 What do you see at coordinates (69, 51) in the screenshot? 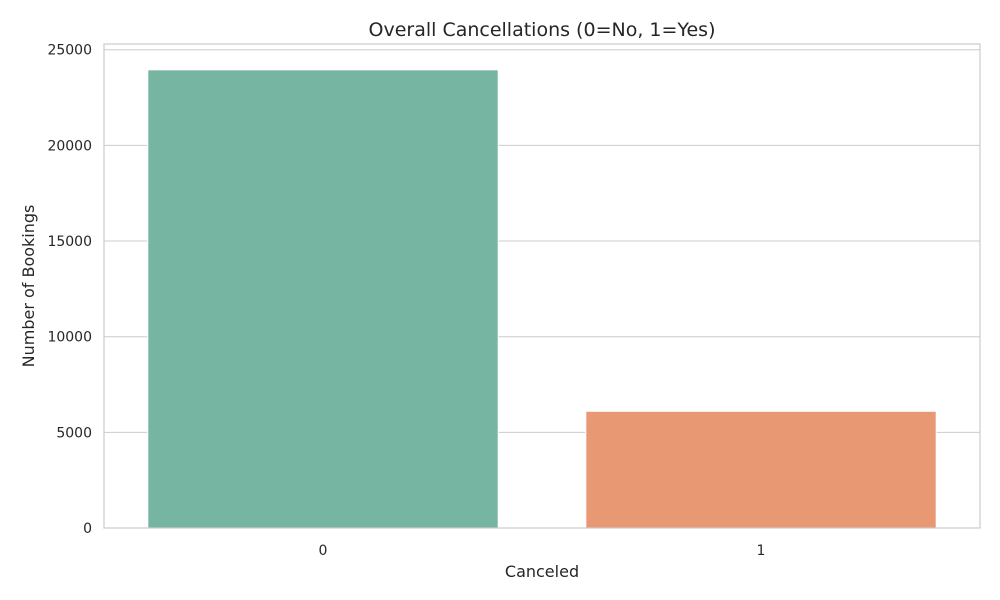
I see `y-tick-label: 25000` at bounding box center [69, 51].